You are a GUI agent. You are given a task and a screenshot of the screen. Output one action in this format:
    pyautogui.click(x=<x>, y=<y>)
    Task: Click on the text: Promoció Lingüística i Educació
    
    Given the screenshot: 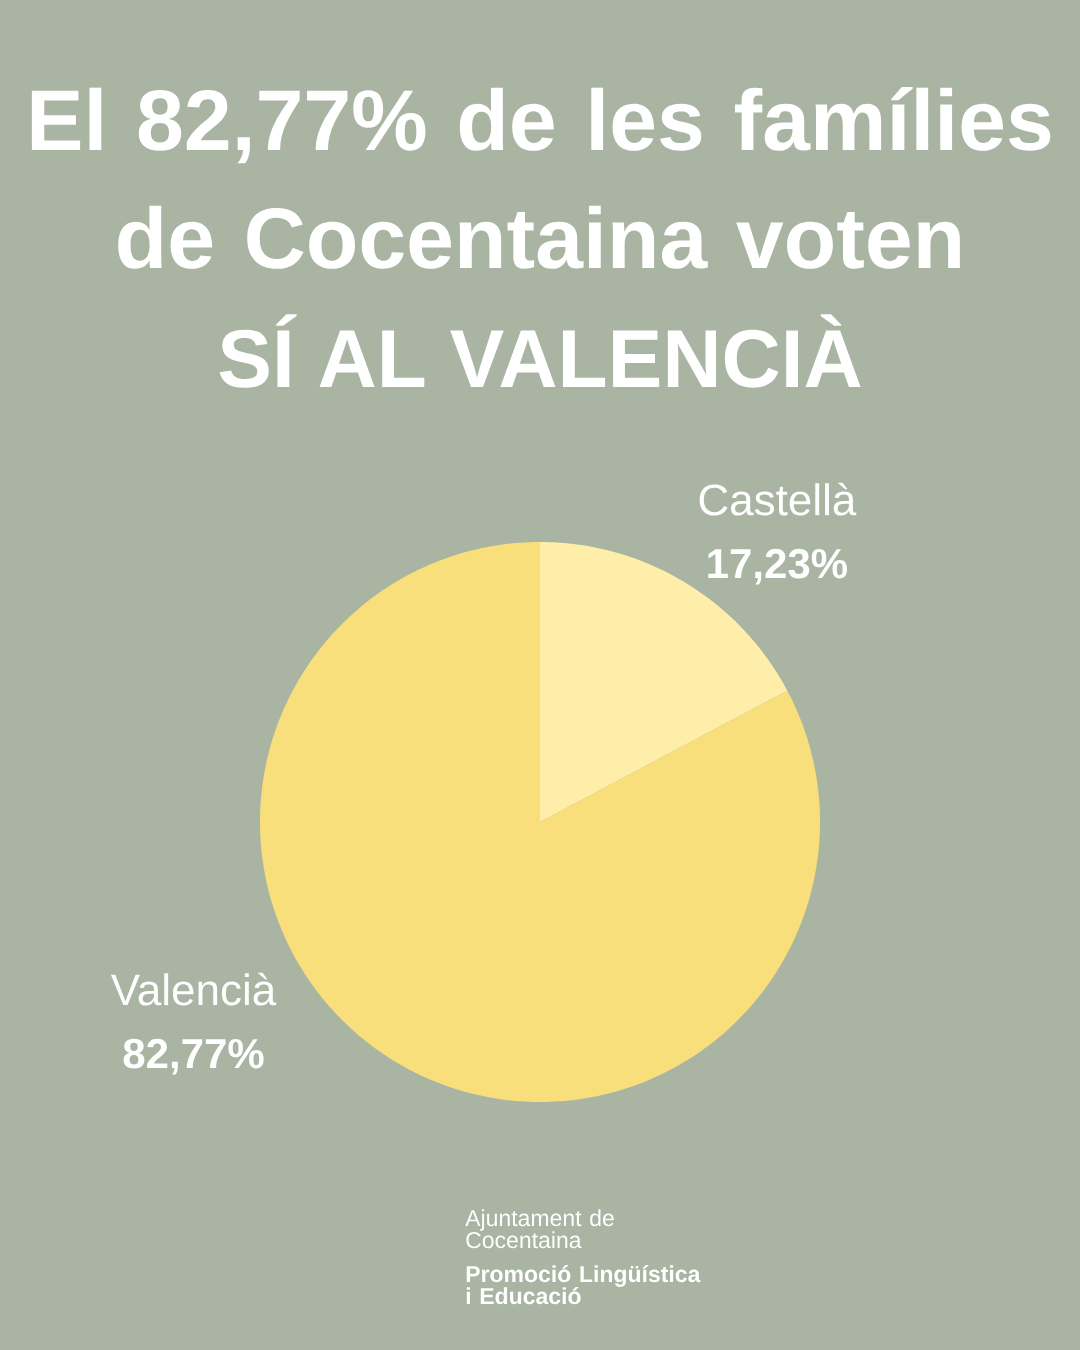 What is the action you would take?
    pyautogui.click(x=583, y=1285)
    